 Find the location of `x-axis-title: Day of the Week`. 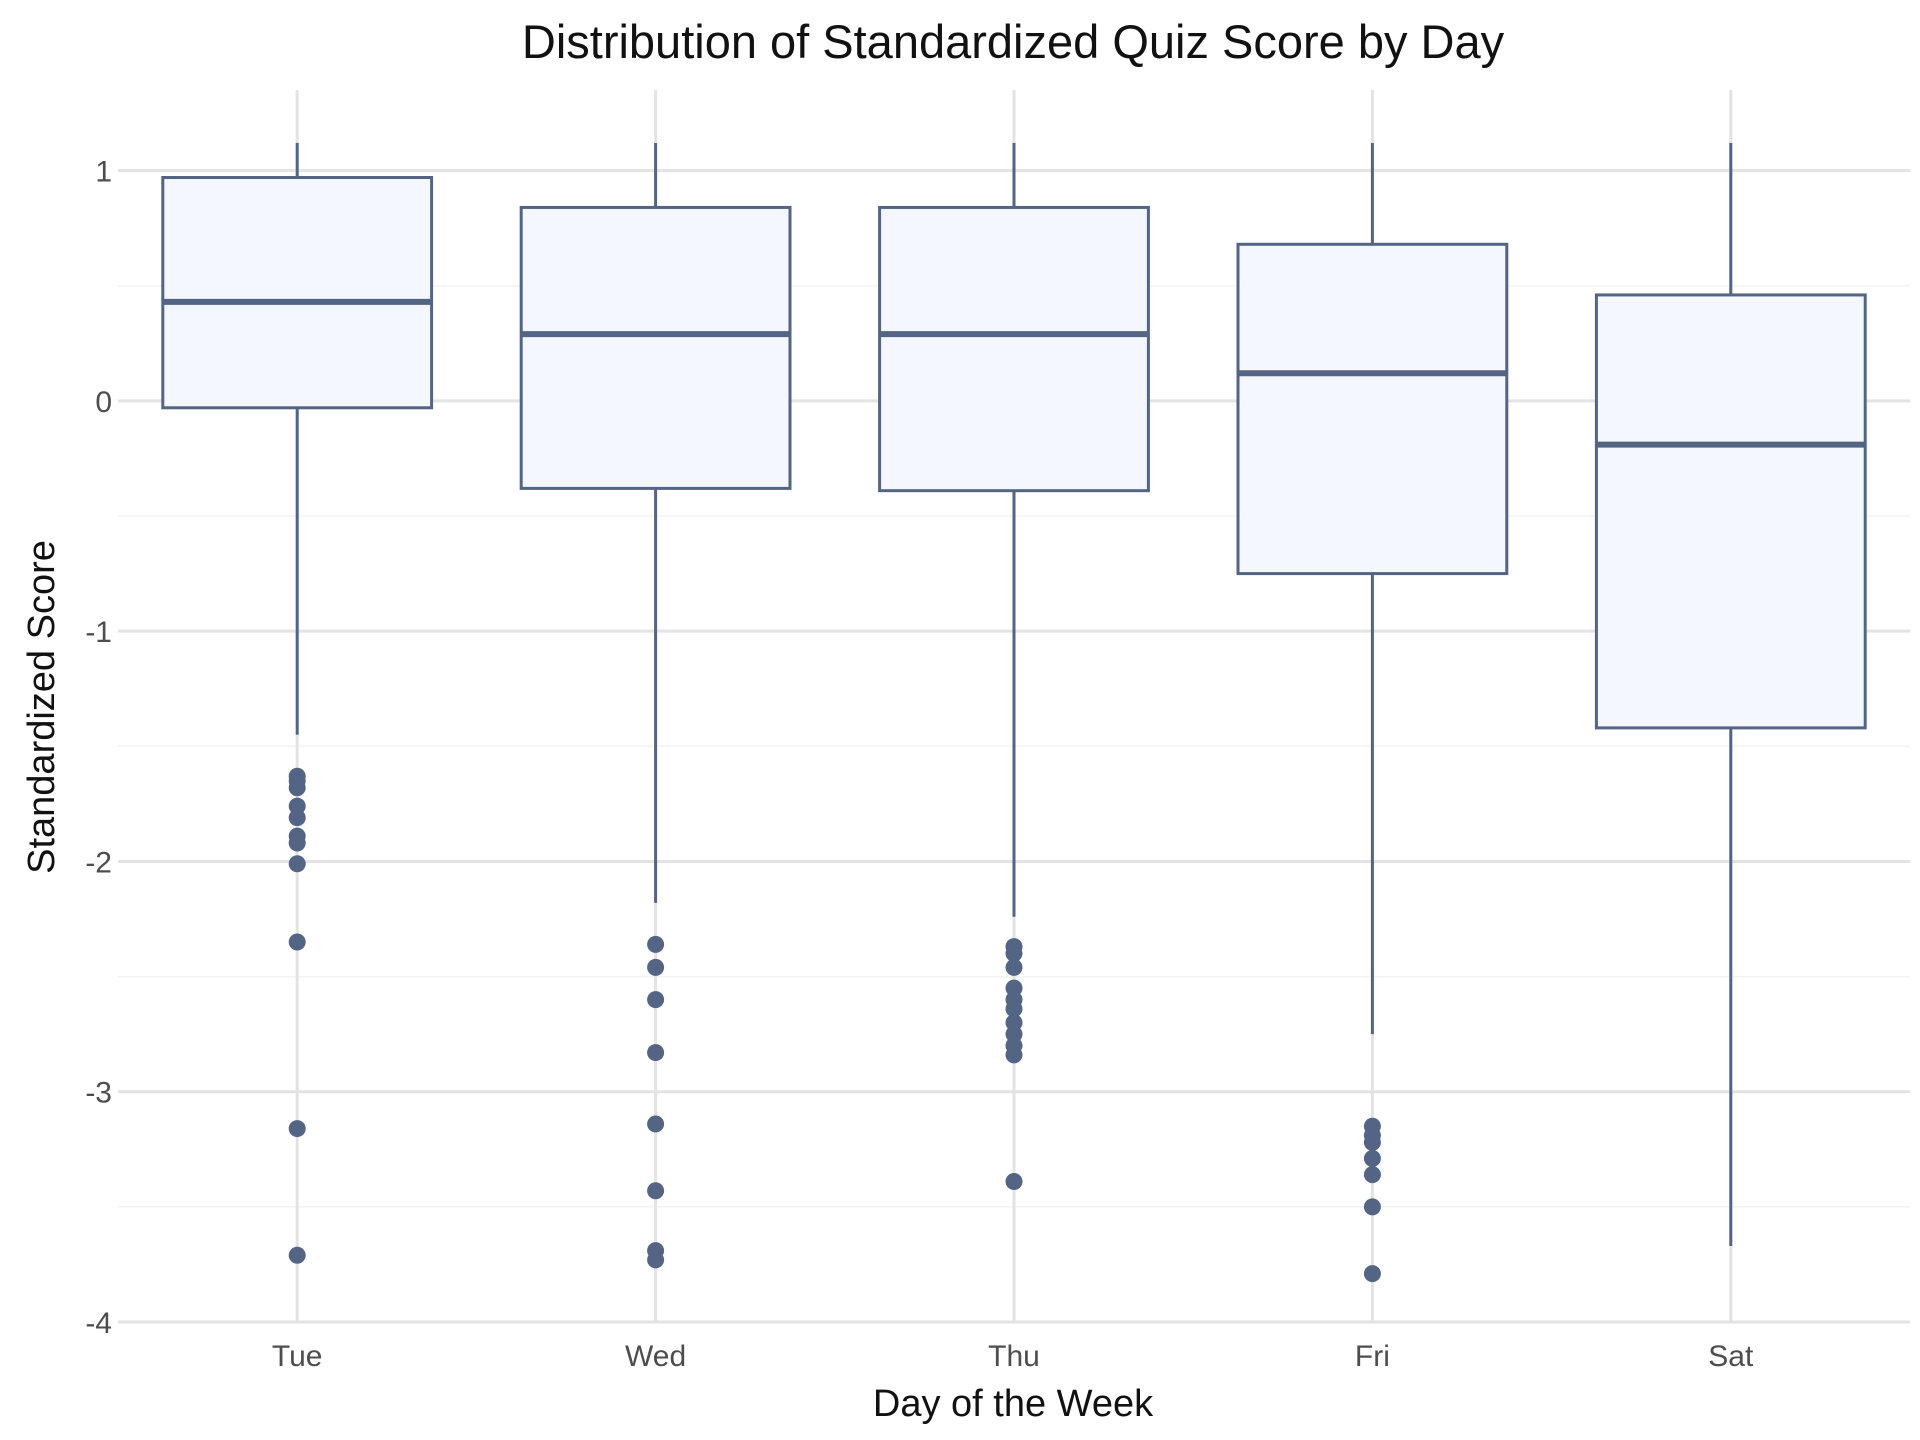

x-axis-title: Day of the Week is located at coordinates (1013, 1404).